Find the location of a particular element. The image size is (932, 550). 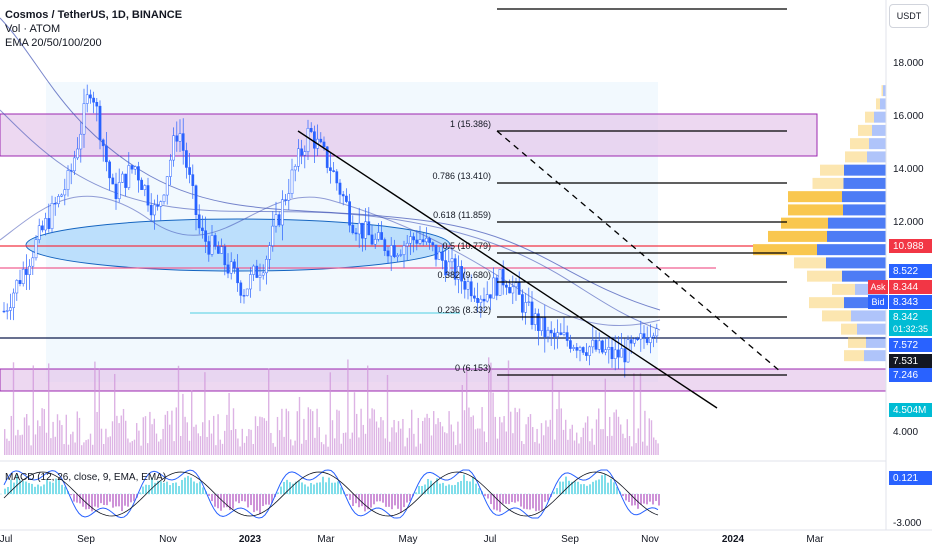

x-tick-label: Jul is located at coordinates (490, 539).